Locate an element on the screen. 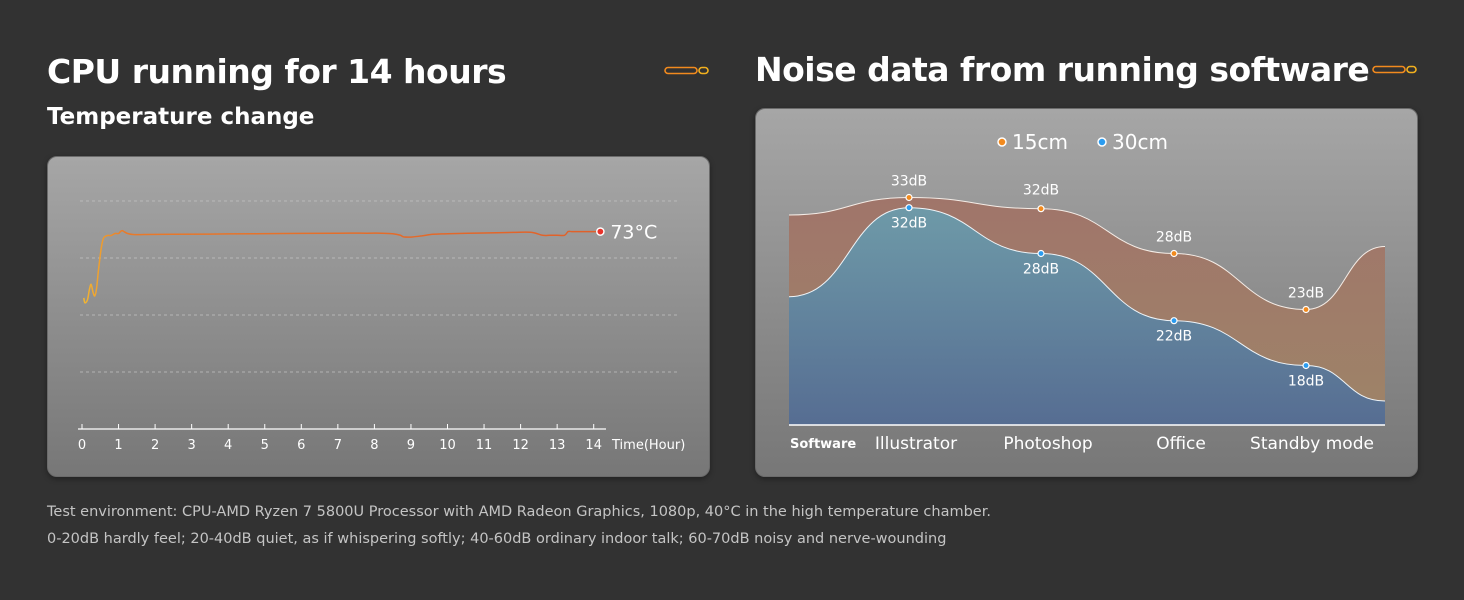  x-tick-label: 8 is located at coordinates (374, 445).